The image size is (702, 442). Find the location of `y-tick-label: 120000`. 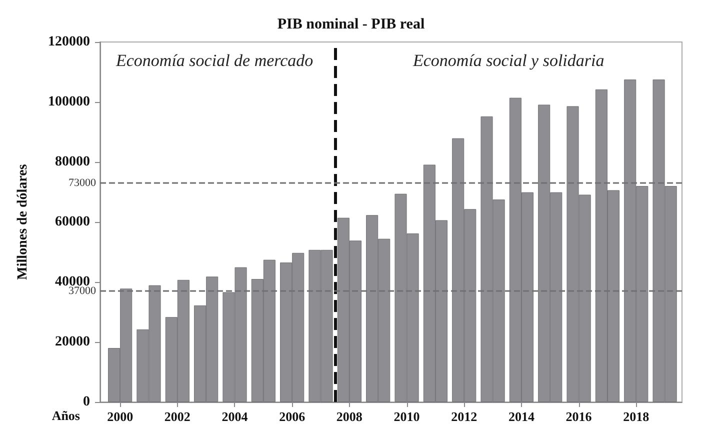

y-tick-label: 120000 is located at coordinates (69, 42).